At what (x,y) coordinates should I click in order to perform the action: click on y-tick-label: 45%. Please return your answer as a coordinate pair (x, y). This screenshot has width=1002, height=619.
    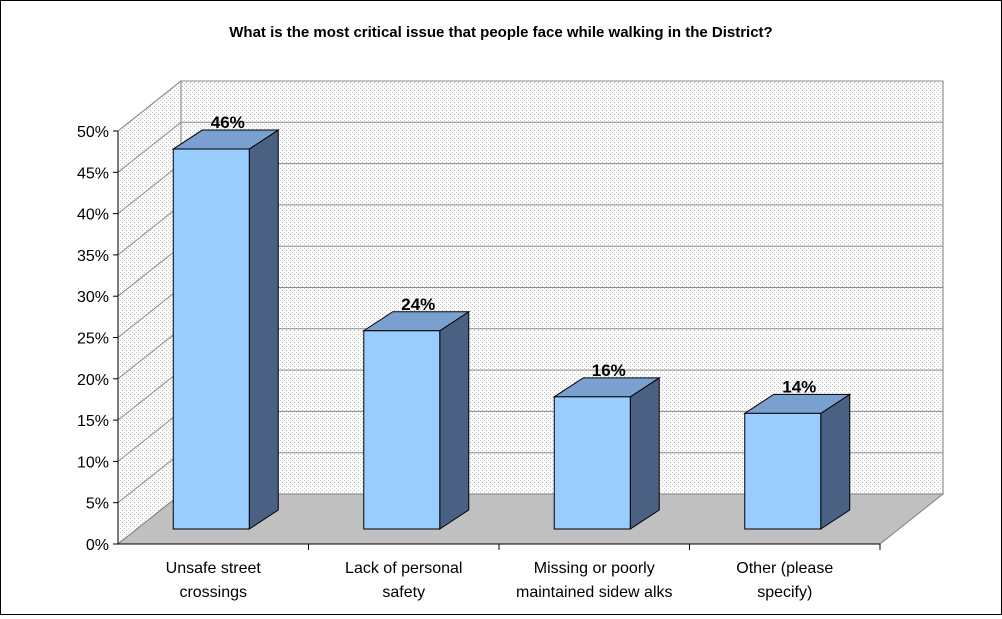
    Looking at the image, I should click on (93, 173).